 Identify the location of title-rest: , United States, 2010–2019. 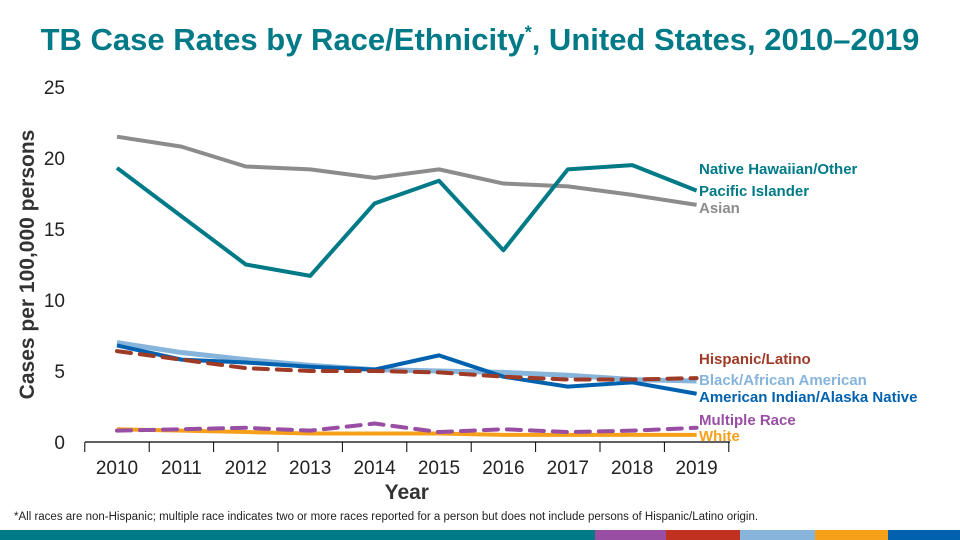
(725, 39).